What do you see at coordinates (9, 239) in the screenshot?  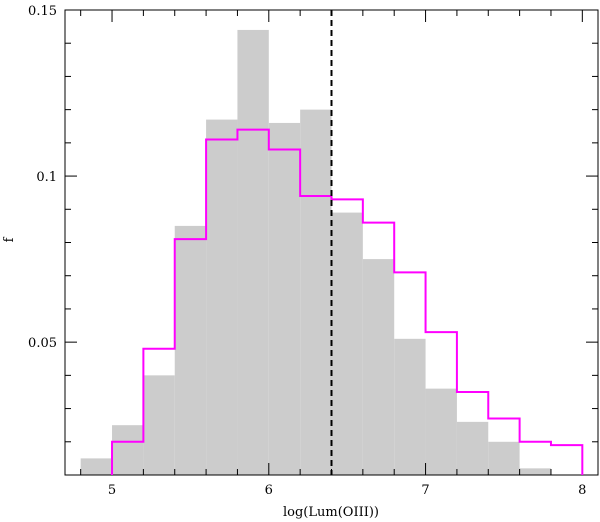 I see `y-axis-label: f` at bounding box center [9, 239].